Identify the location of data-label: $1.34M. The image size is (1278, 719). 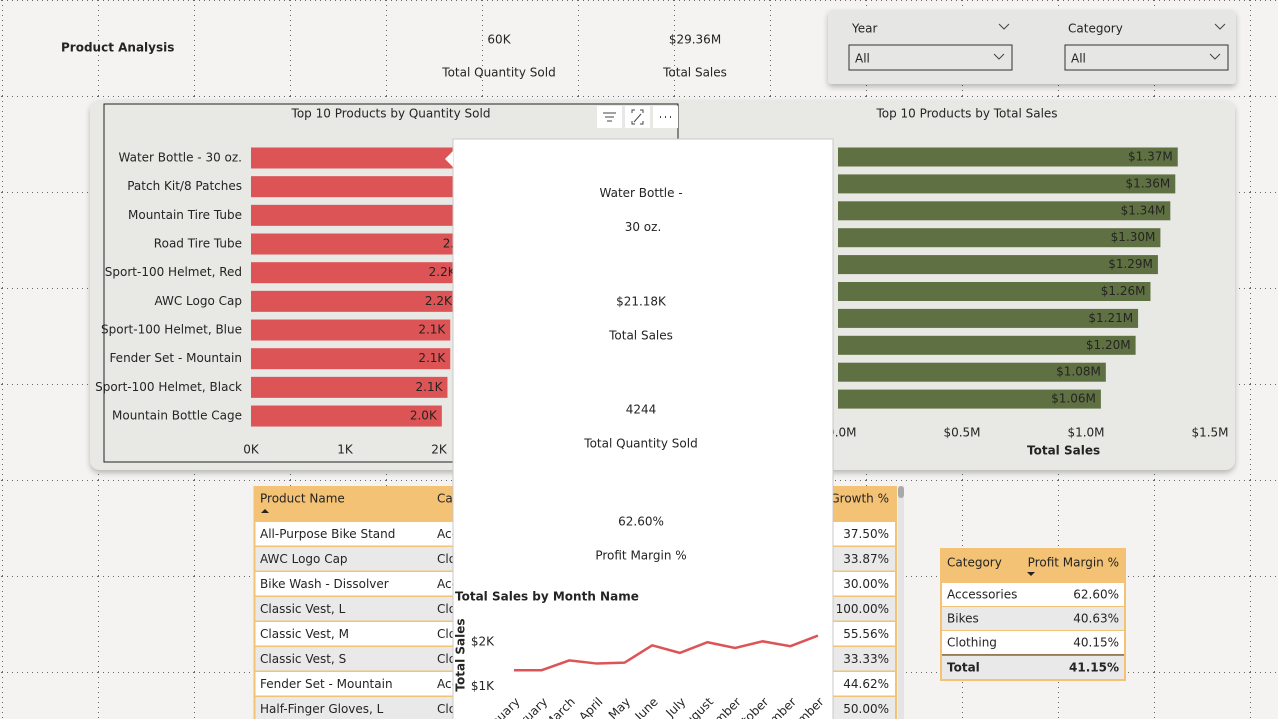
(1143, 210).